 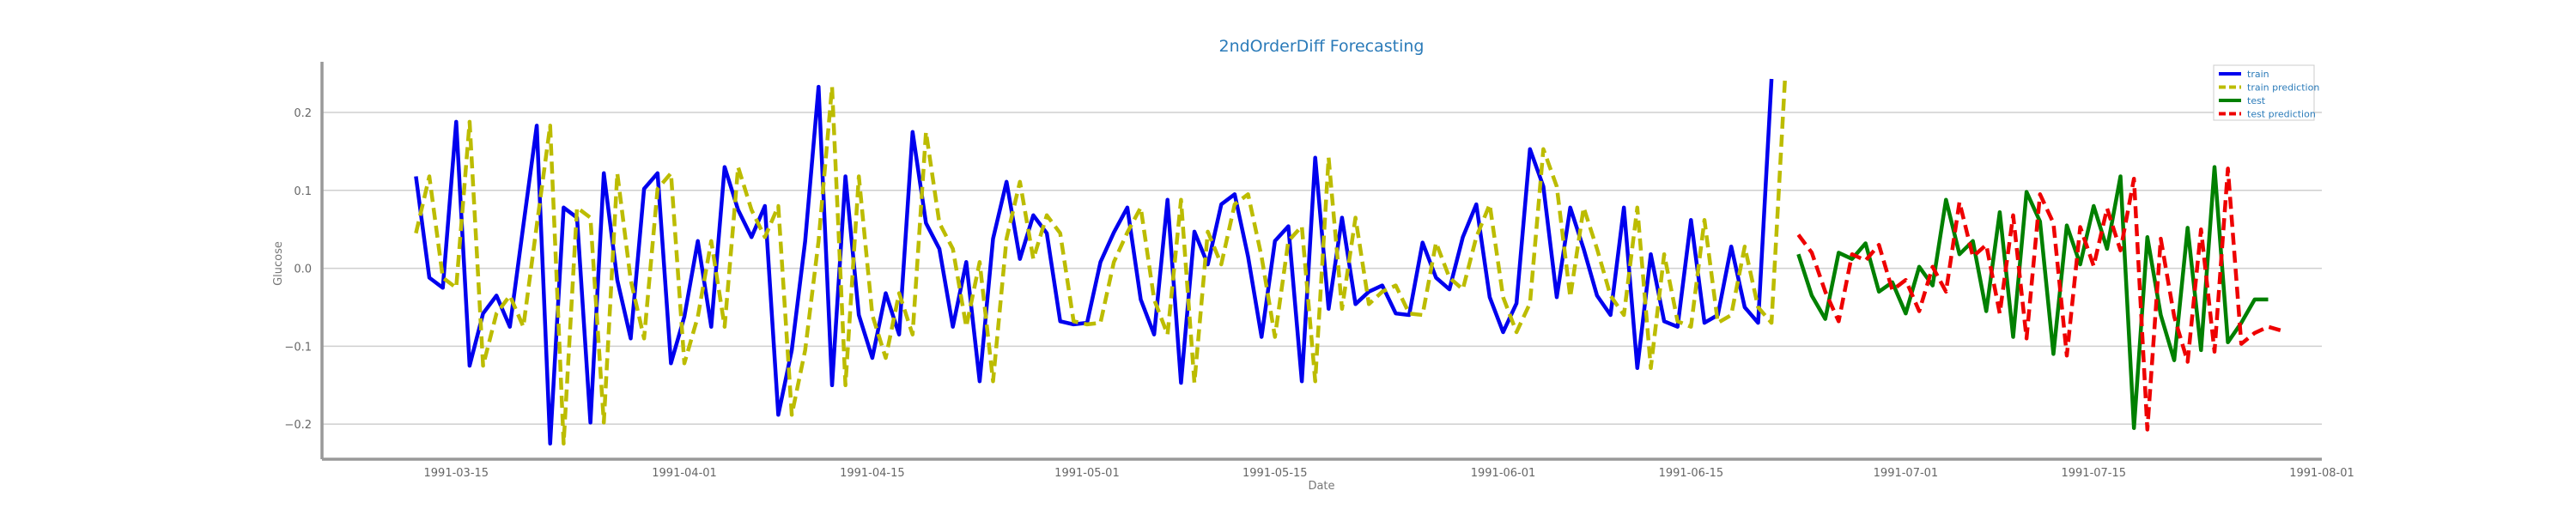 I want to click on series-line-test, so click(x=2033, y=297).